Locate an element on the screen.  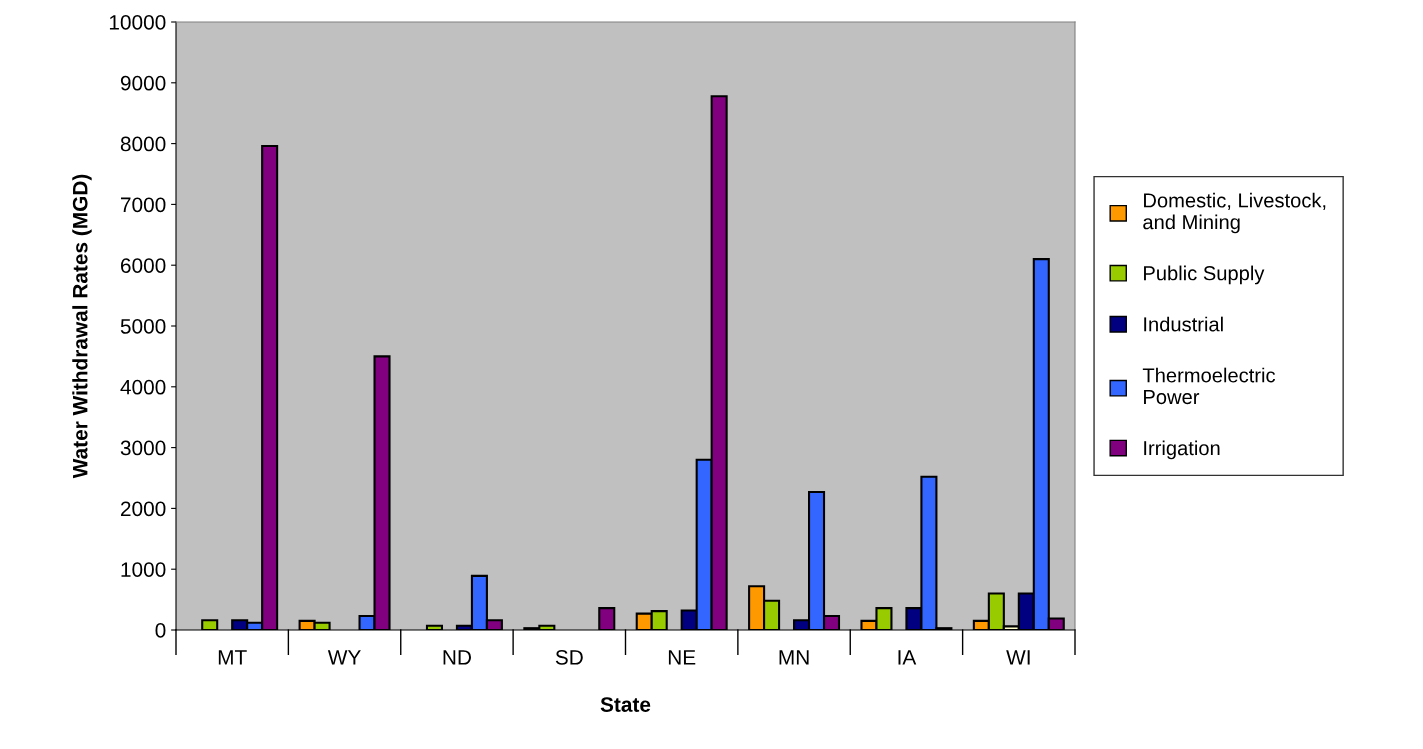
legend-label: Irrigation is located at coordinates (1182, 450).